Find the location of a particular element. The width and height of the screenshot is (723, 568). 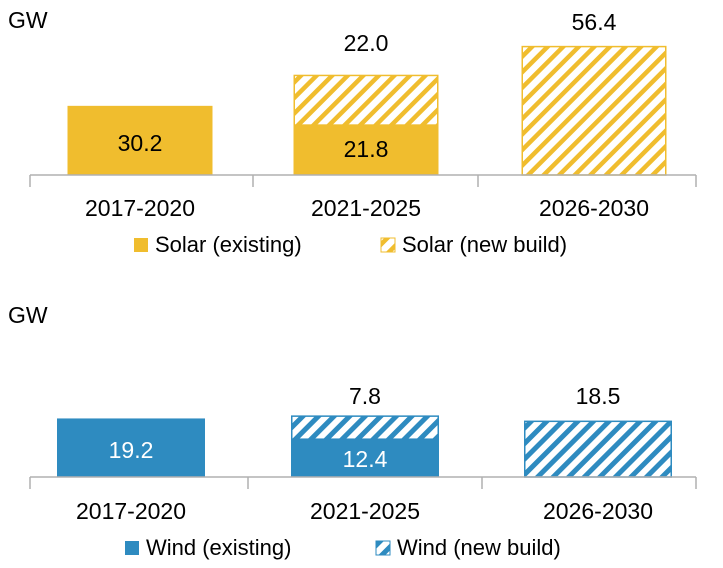

solar-tick-label: 2017-2020 is located at coordinates (140, 208).